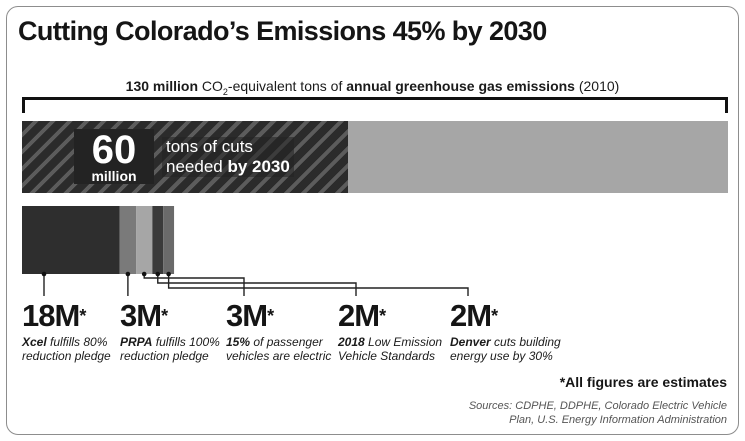 This screenshot has height=441, width=745. I want to click on total-text-bold: annual greenhouse gas emissions, so click(460, 86).